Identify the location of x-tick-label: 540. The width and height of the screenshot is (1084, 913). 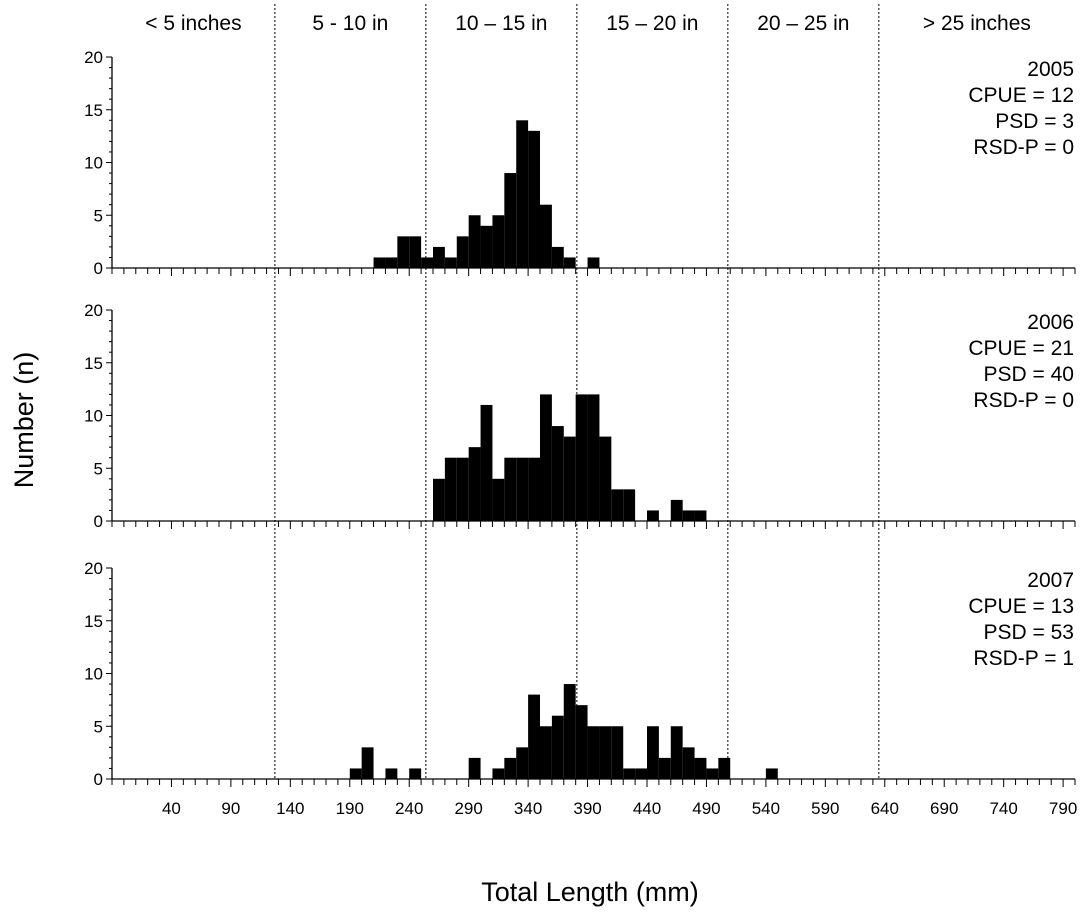
(766, 808).